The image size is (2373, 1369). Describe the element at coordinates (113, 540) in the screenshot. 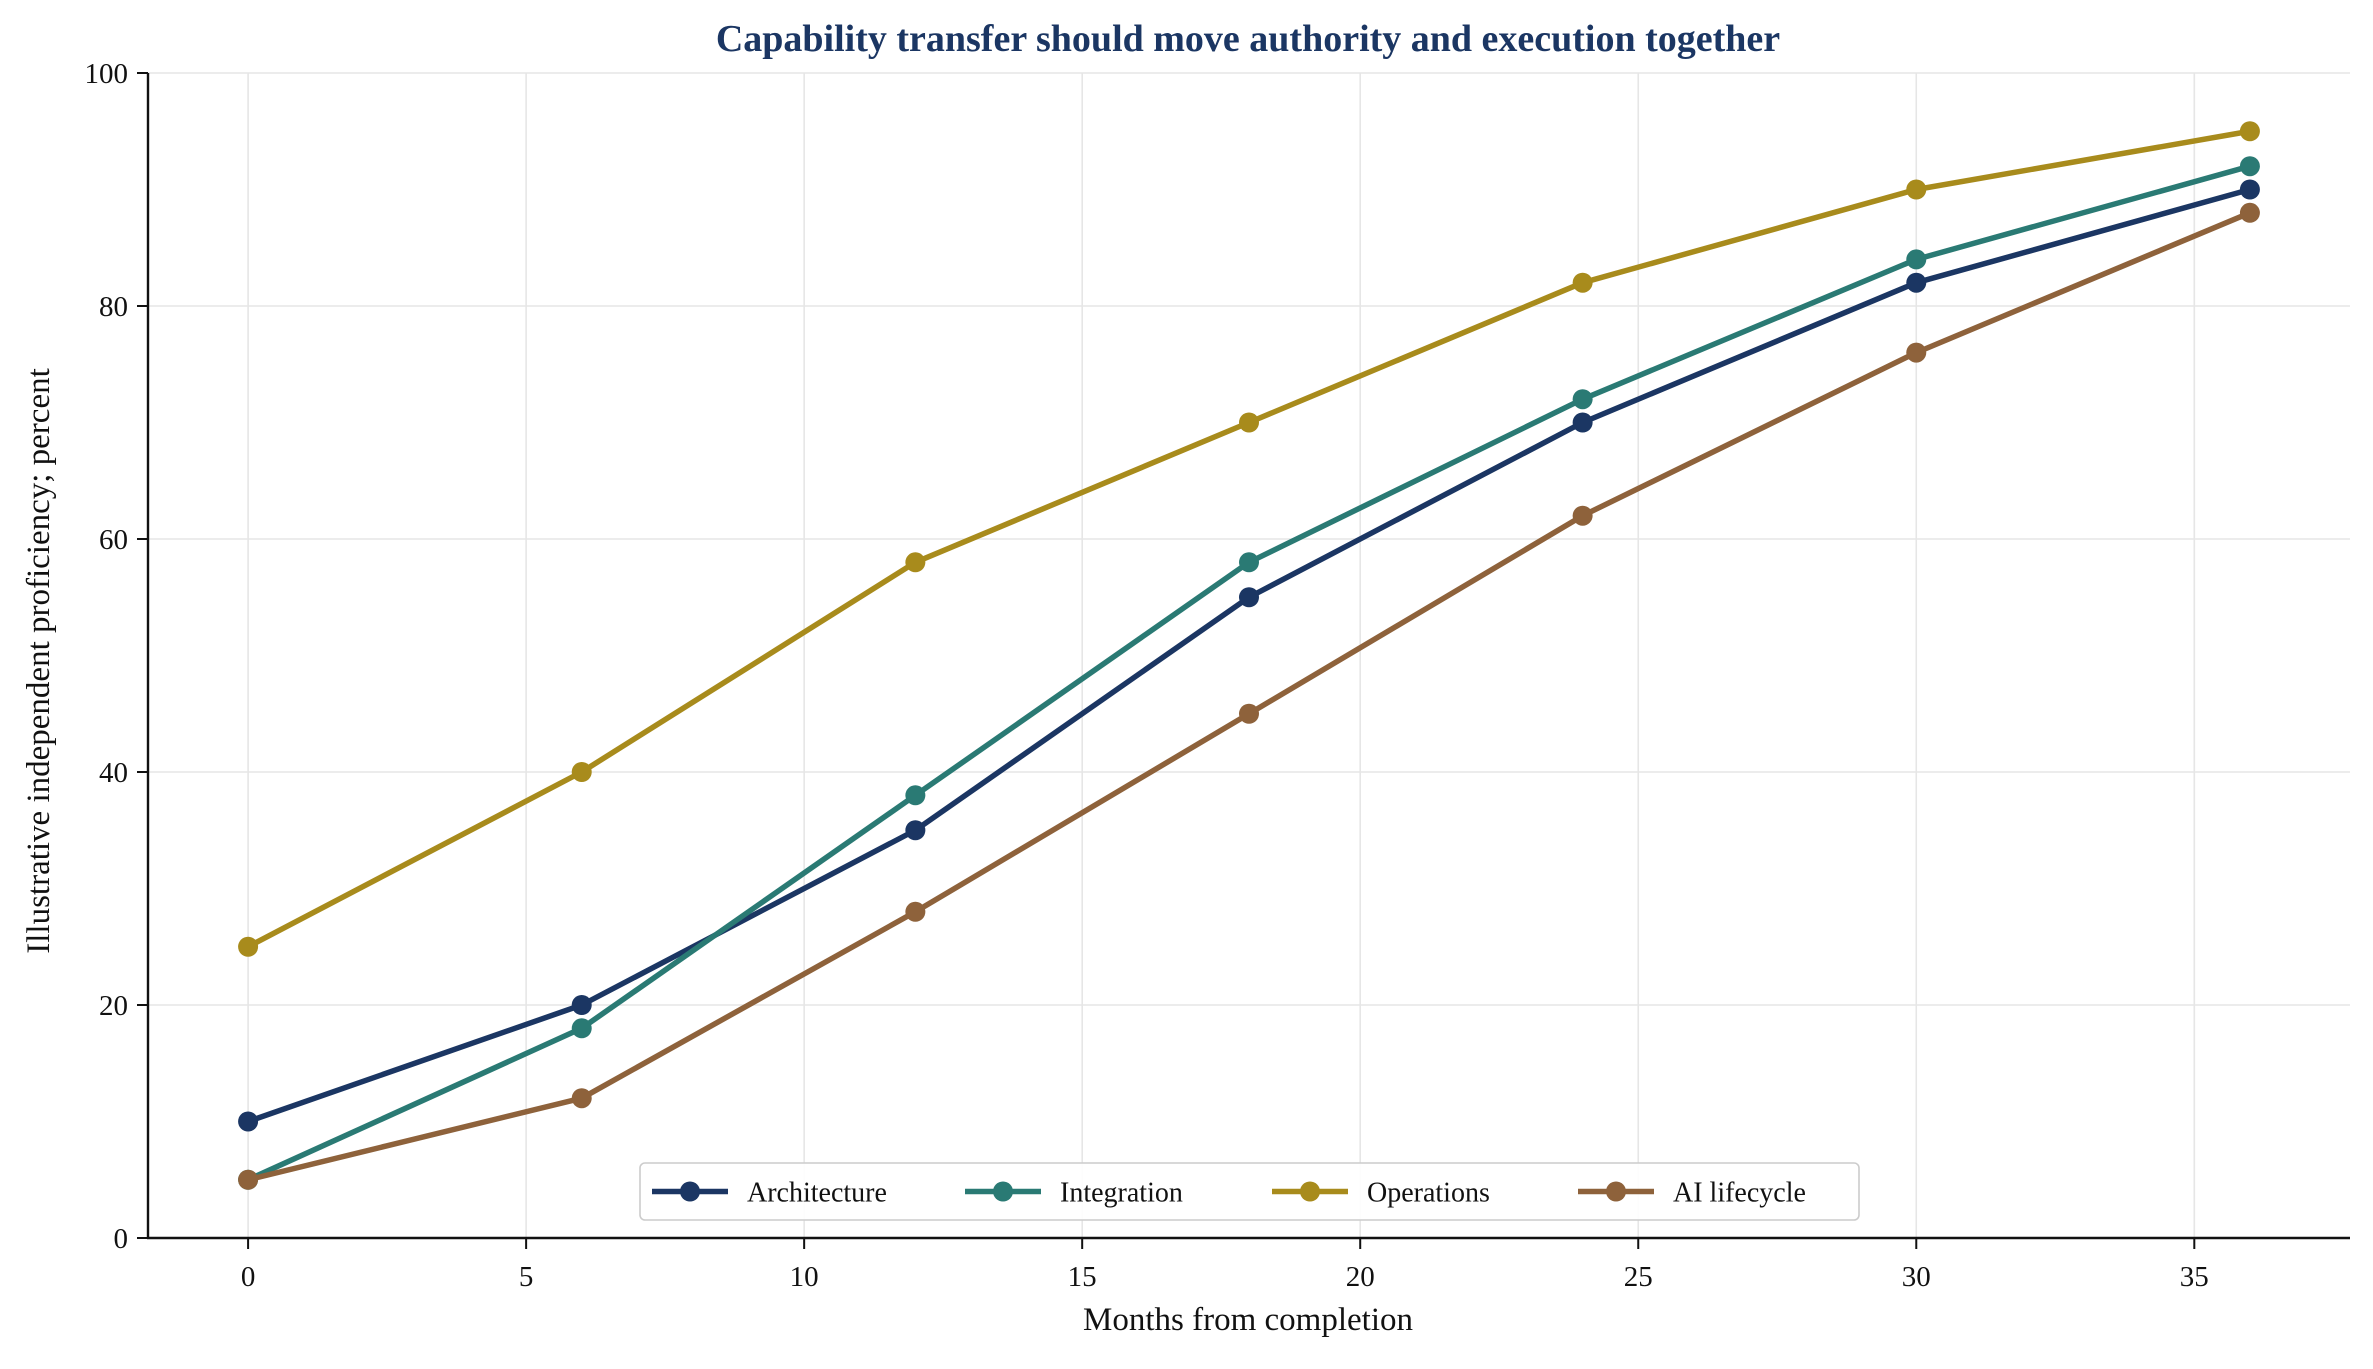

I see `y-tick-label: 60` at that location.